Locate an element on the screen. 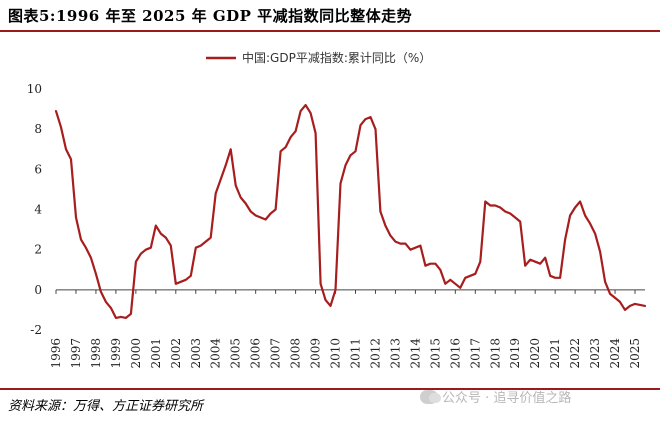 The height and width of the screenshot is (423, 660). y-axis-ticks: -2 0 2 4 6 8 10 is located at coordinates (35, 209).